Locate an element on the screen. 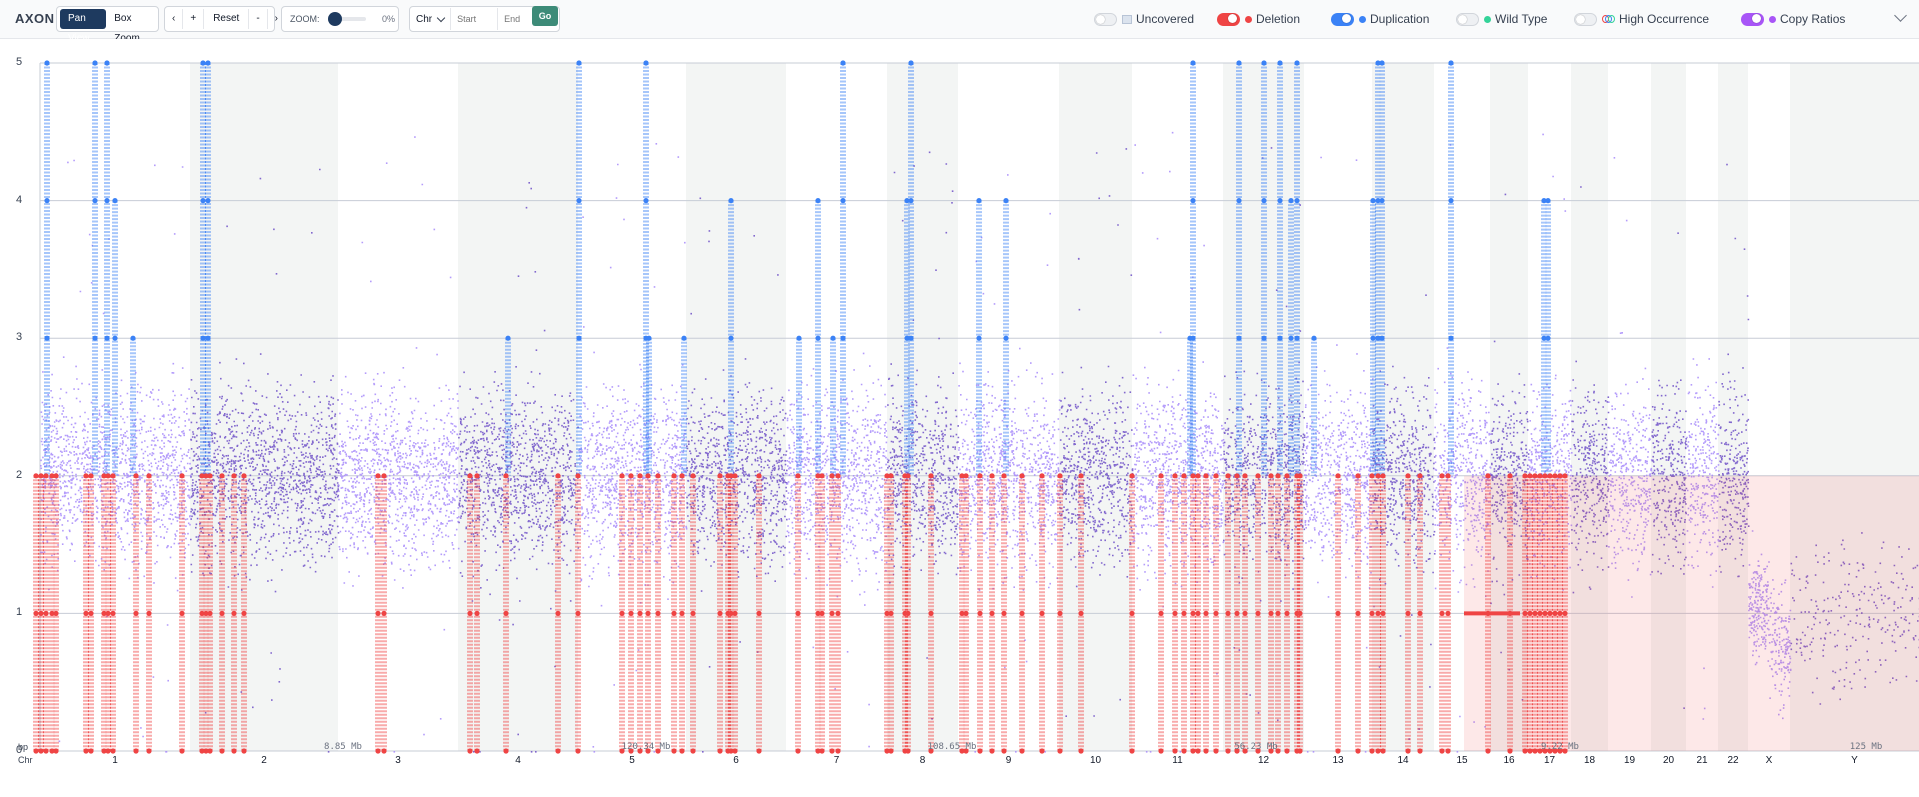 Image resolution: width=1919 pixels, height=797 pixels. legend-item-deletion: Deletion is located at coordinates (1258, 19).